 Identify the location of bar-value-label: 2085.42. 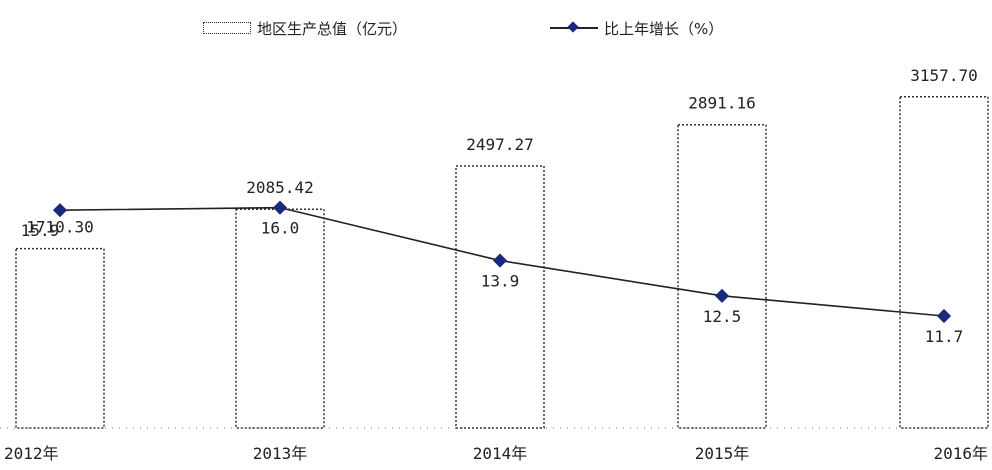
(279, 187).